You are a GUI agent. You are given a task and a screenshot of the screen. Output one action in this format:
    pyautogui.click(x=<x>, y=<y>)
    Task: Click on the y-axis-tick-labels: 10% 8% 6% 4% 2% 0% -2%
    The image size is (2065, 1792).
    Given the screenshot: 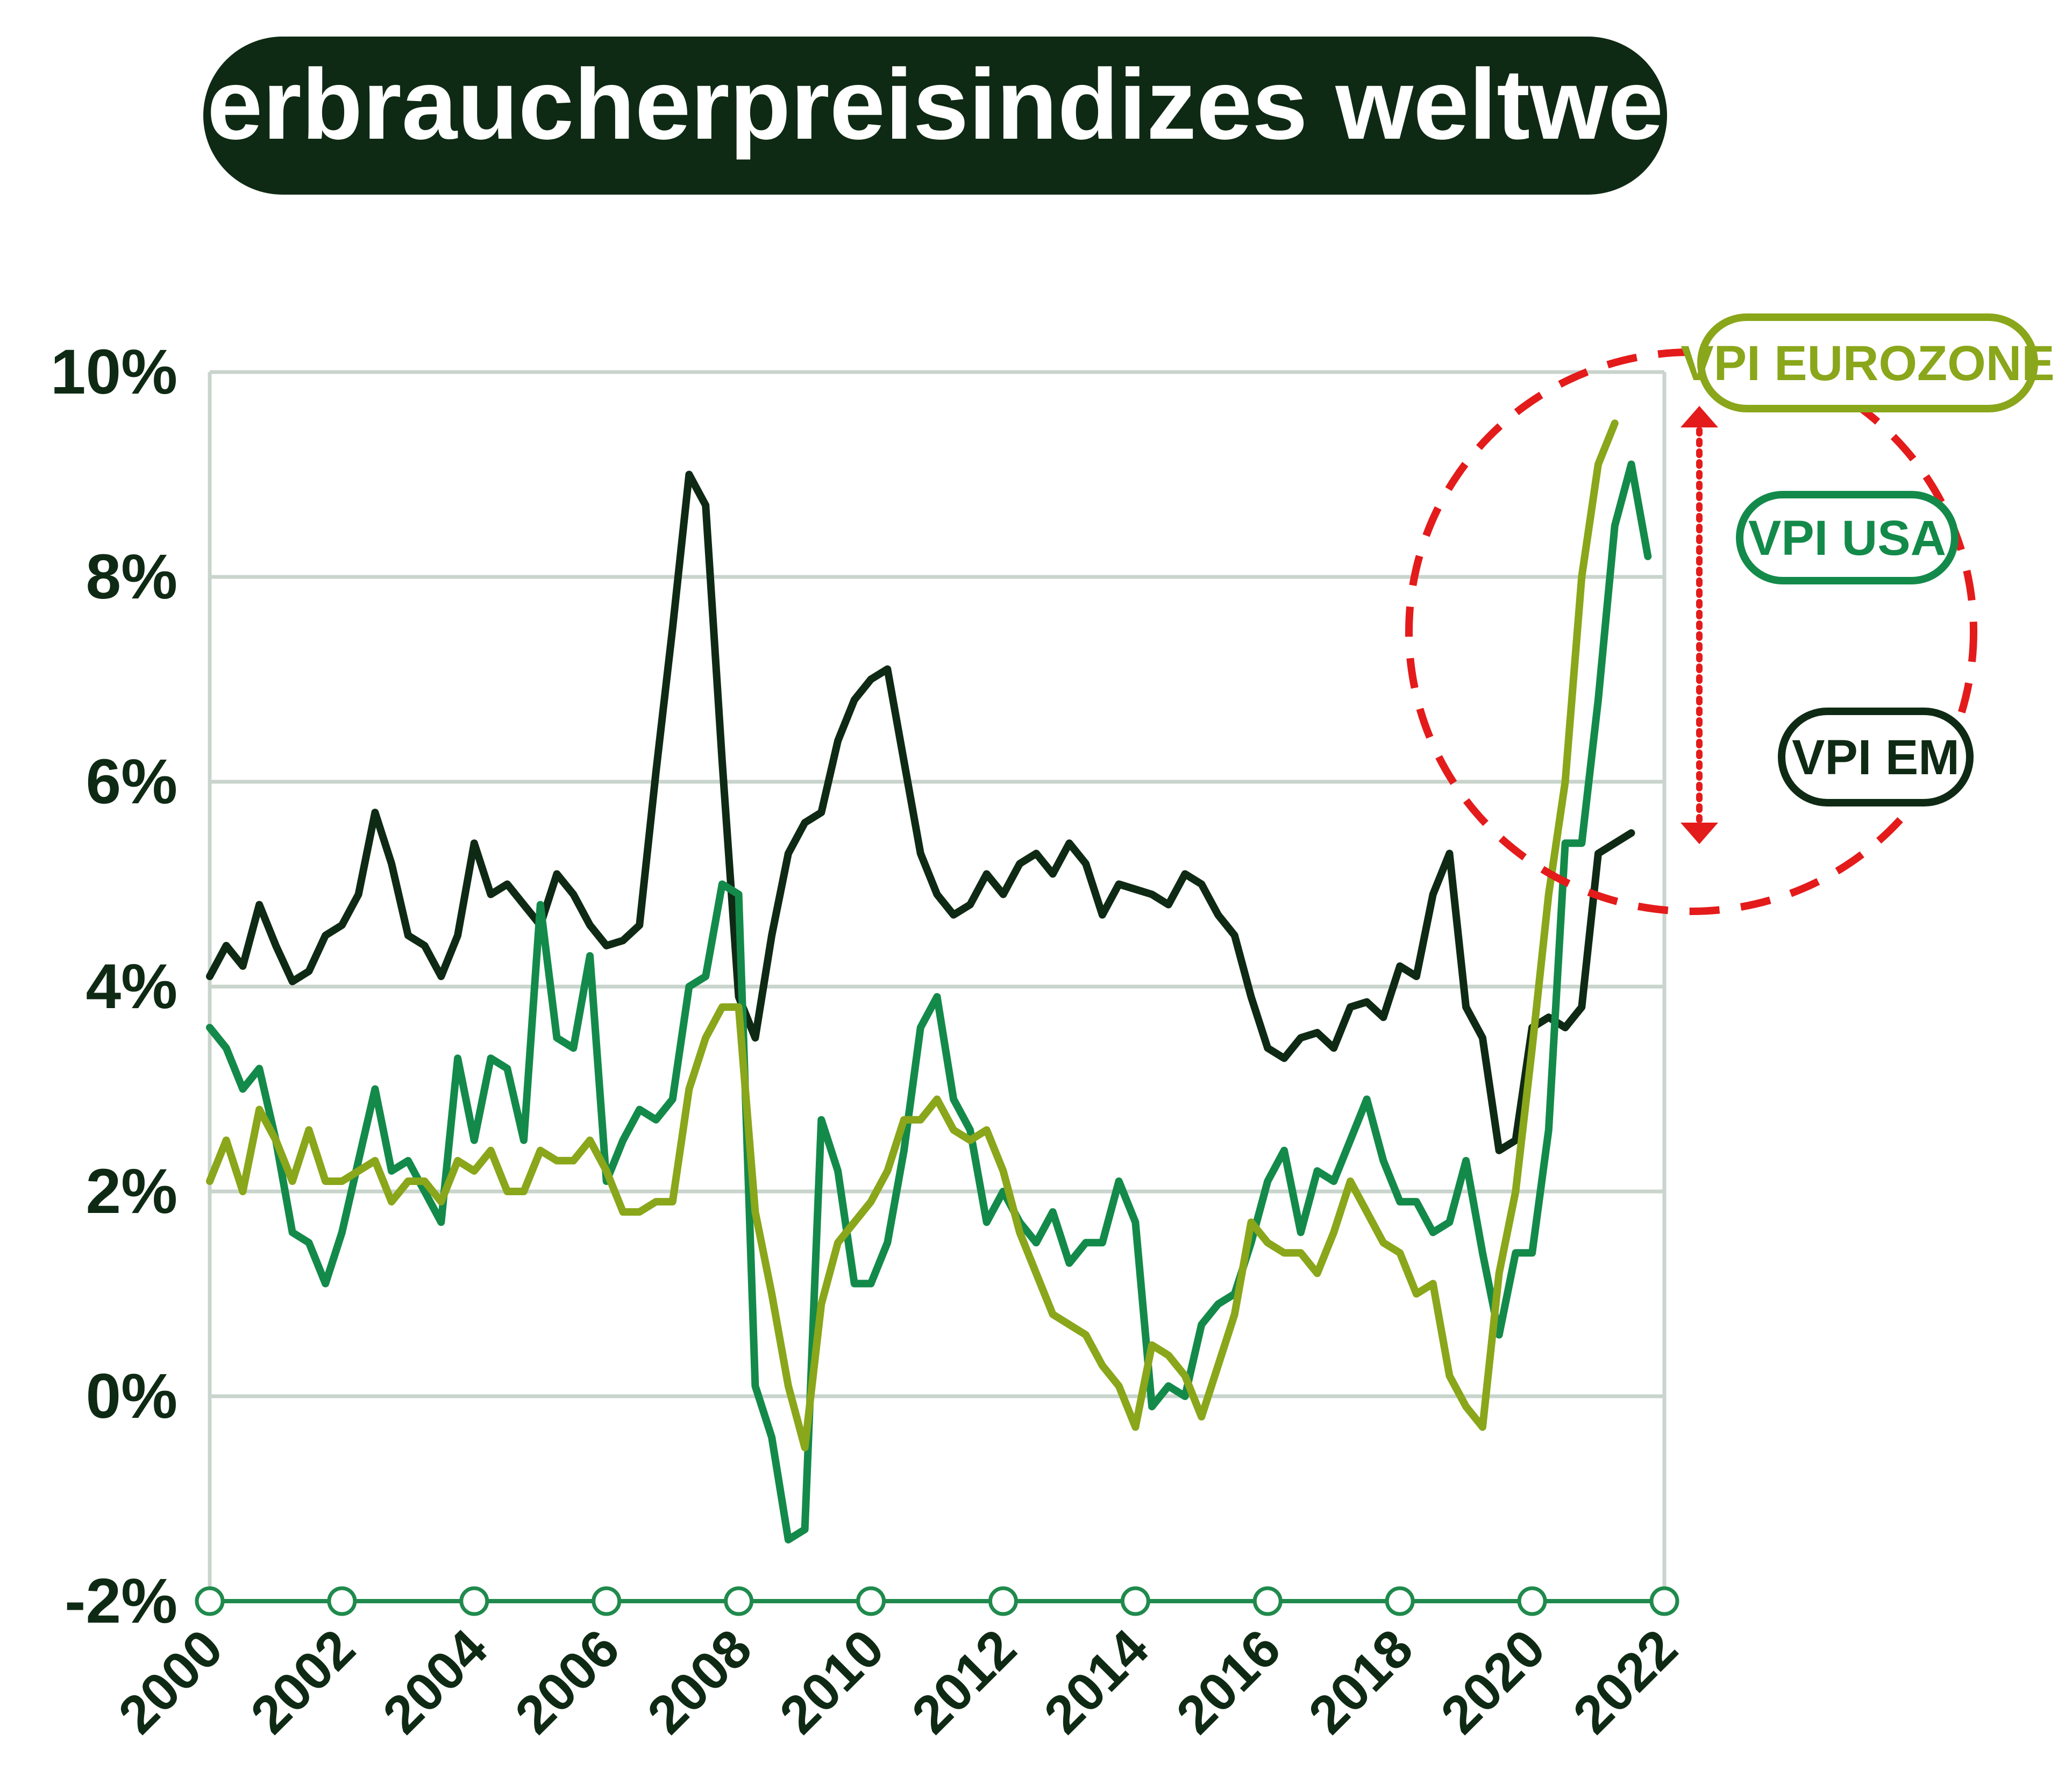 What is the action you would take?
    pyautogui.click(x=114, y=987)
    